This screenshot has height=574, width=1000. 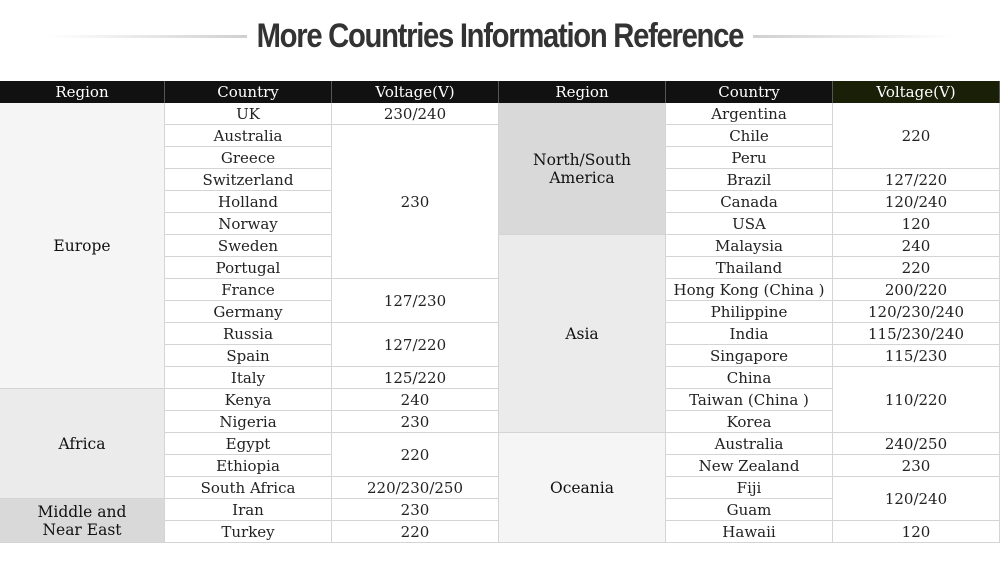 What do you see at coordinates (749, 290) in the screenshot?
I see `country-cell: Hong Kong (China )` at bounding box center [749, 290].